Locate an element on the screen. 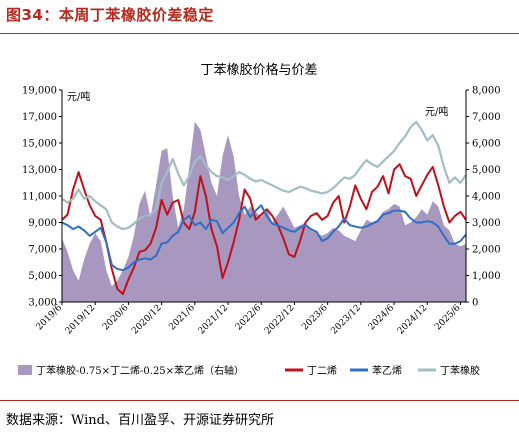  x-tick-label: 2019/12 is located at coordinates (81, 320).